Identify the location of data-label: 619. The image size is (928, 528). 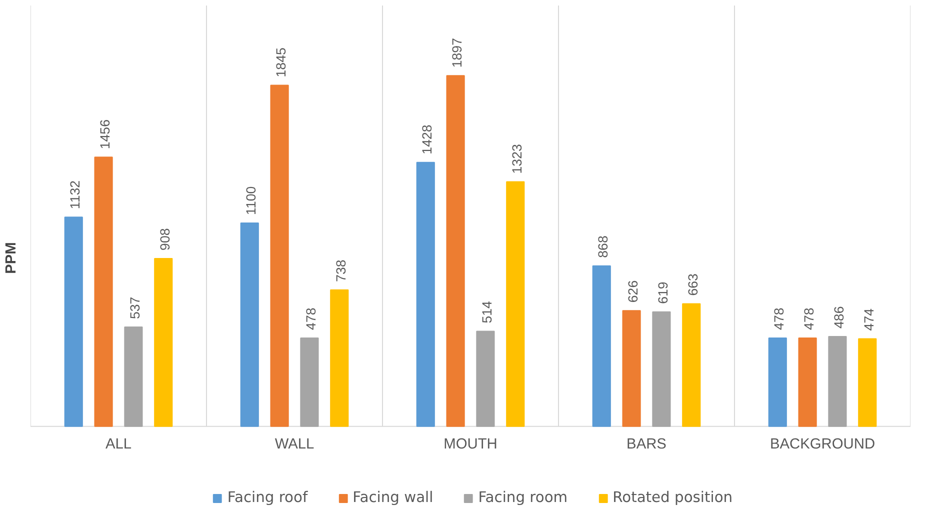
(662, 293).